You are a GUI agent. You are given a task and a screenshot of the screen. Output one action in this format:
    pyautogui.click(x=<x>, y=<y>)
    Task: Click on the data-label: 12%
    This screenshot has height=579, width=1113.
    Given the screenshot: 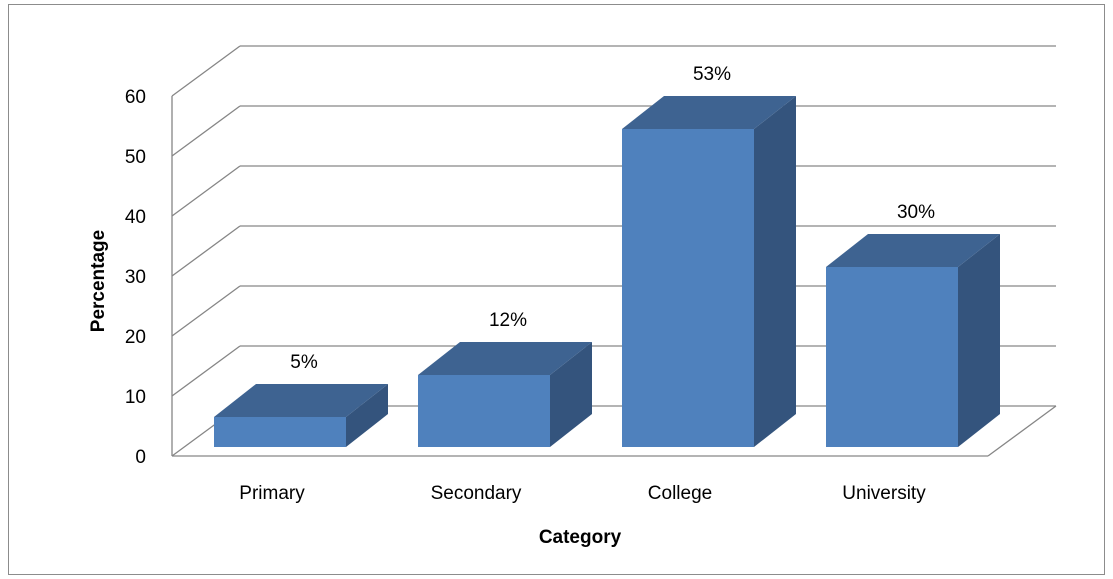 What is the action you would take?
    pyautogui.click(x=508, y=320)
    